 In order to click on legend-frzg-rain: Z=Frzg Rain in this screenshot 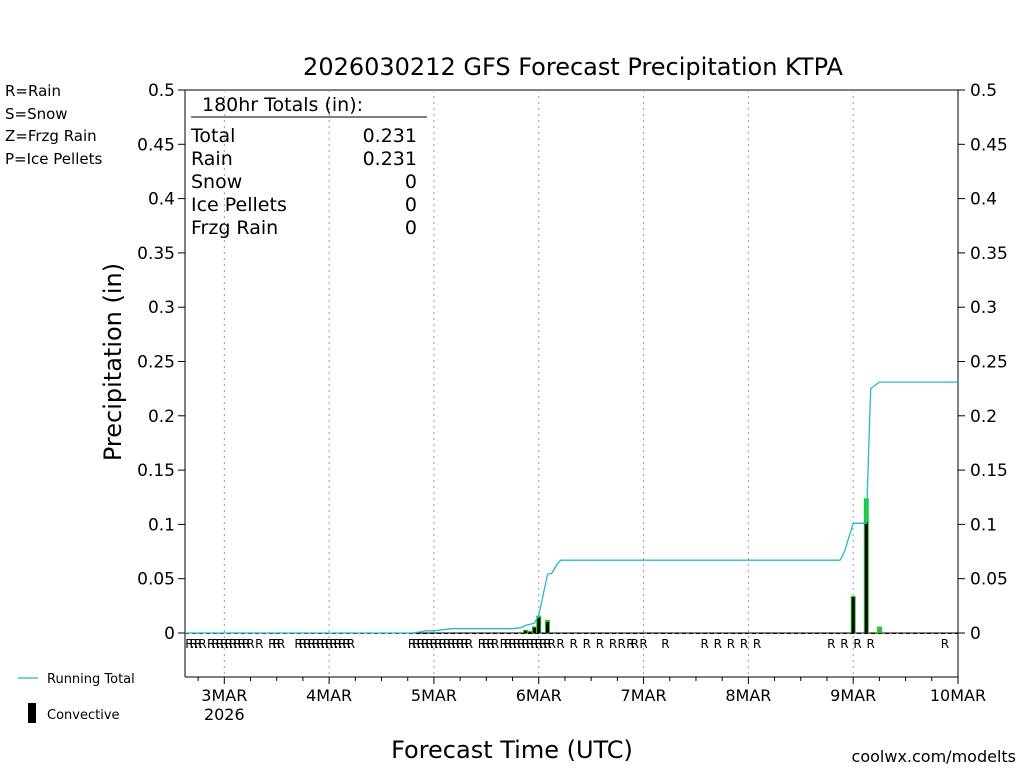, I will do `click(51, 136)`.